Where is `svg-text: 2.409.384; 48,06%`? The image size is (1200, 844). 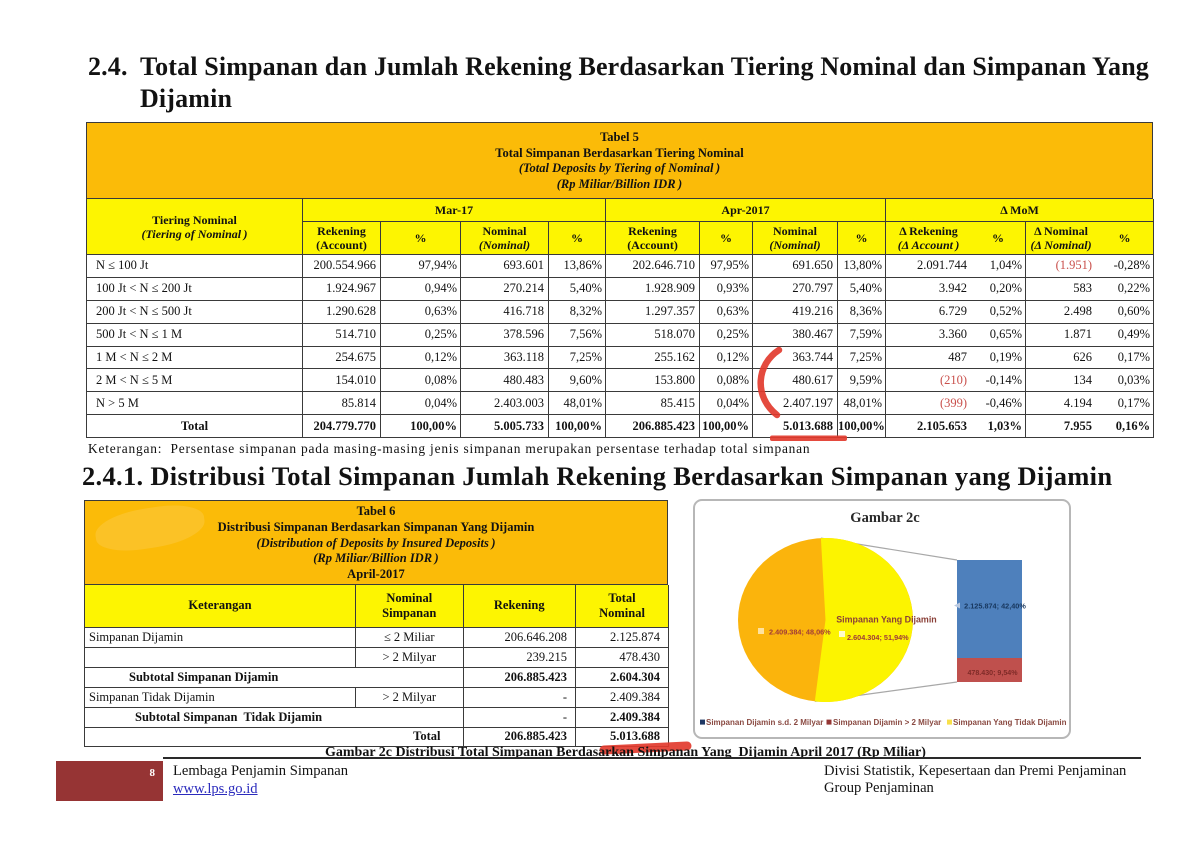 svg-text: 2.409.384; 48,06% is located at coordinates (800, 632).